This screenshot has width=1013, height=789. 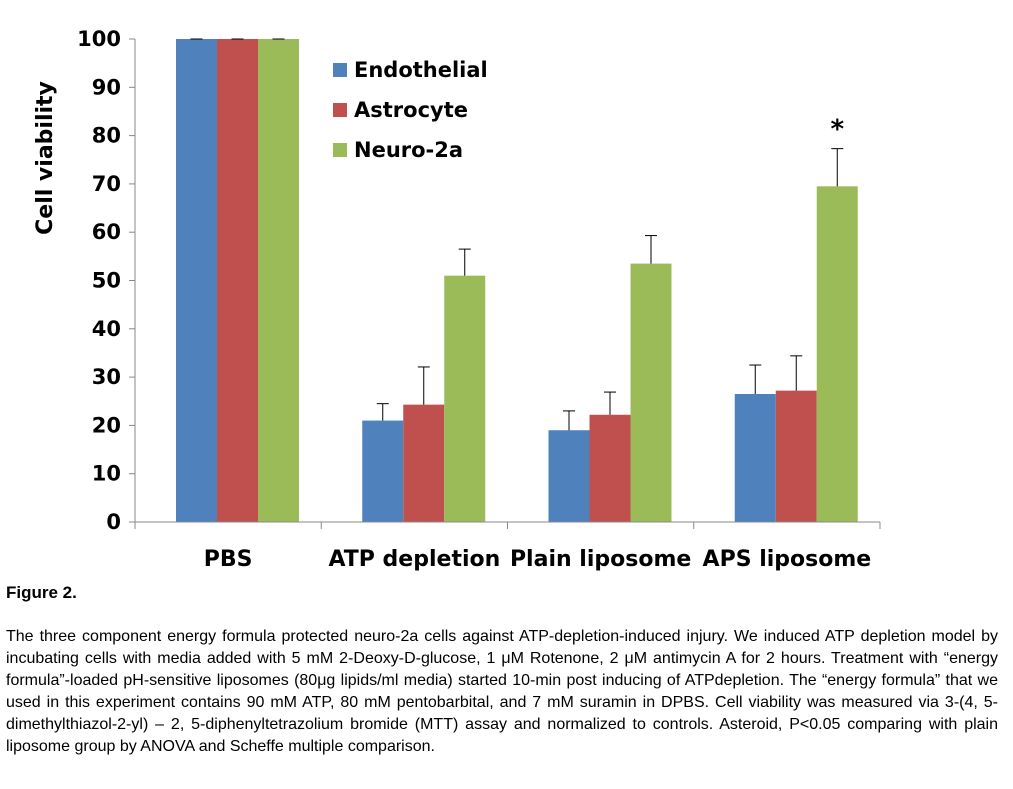 What do you see at coordinates (421, 70) in the screenshot?
I see `legend-label-endothelial: Endothelial` at bounding box center [421, 70].